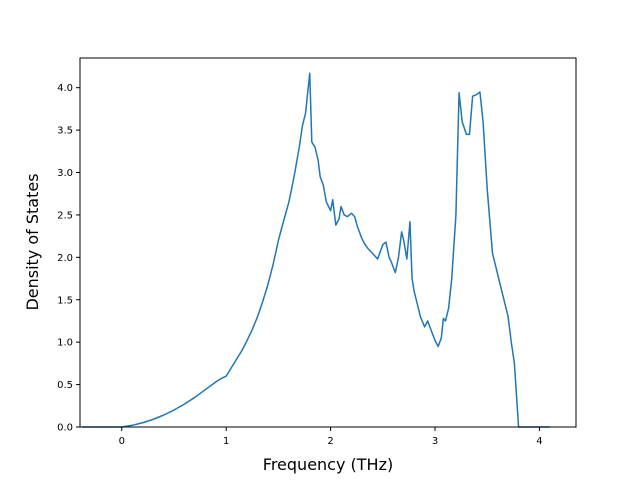 This screenshot has height=480, width=640. What do you see at coordinates (65, 428) in the screenshot?
I see `y-tick-label: 0.0` at bounding box center [65, 428].